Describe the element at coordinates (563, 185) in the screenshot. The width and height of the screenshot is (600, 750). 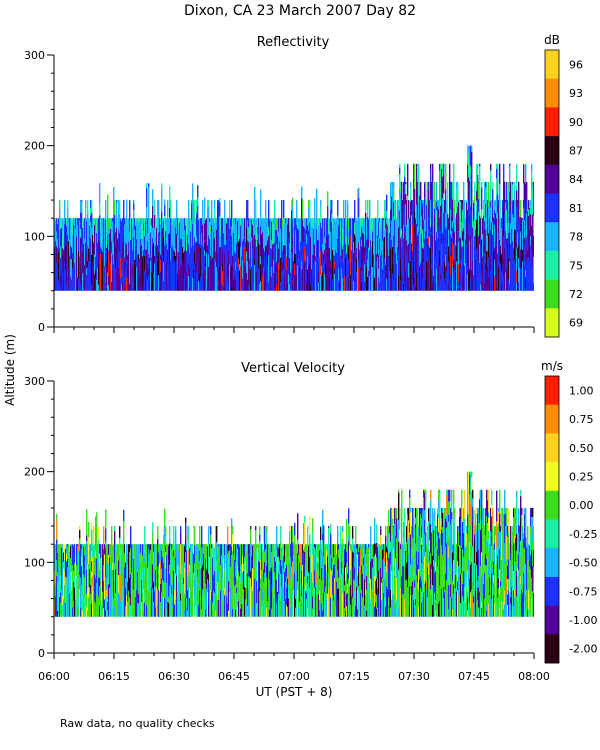
I see `reflectivity-colorbar: 96 93 90 87 84 81 78 75 72 69 dB` at that location.